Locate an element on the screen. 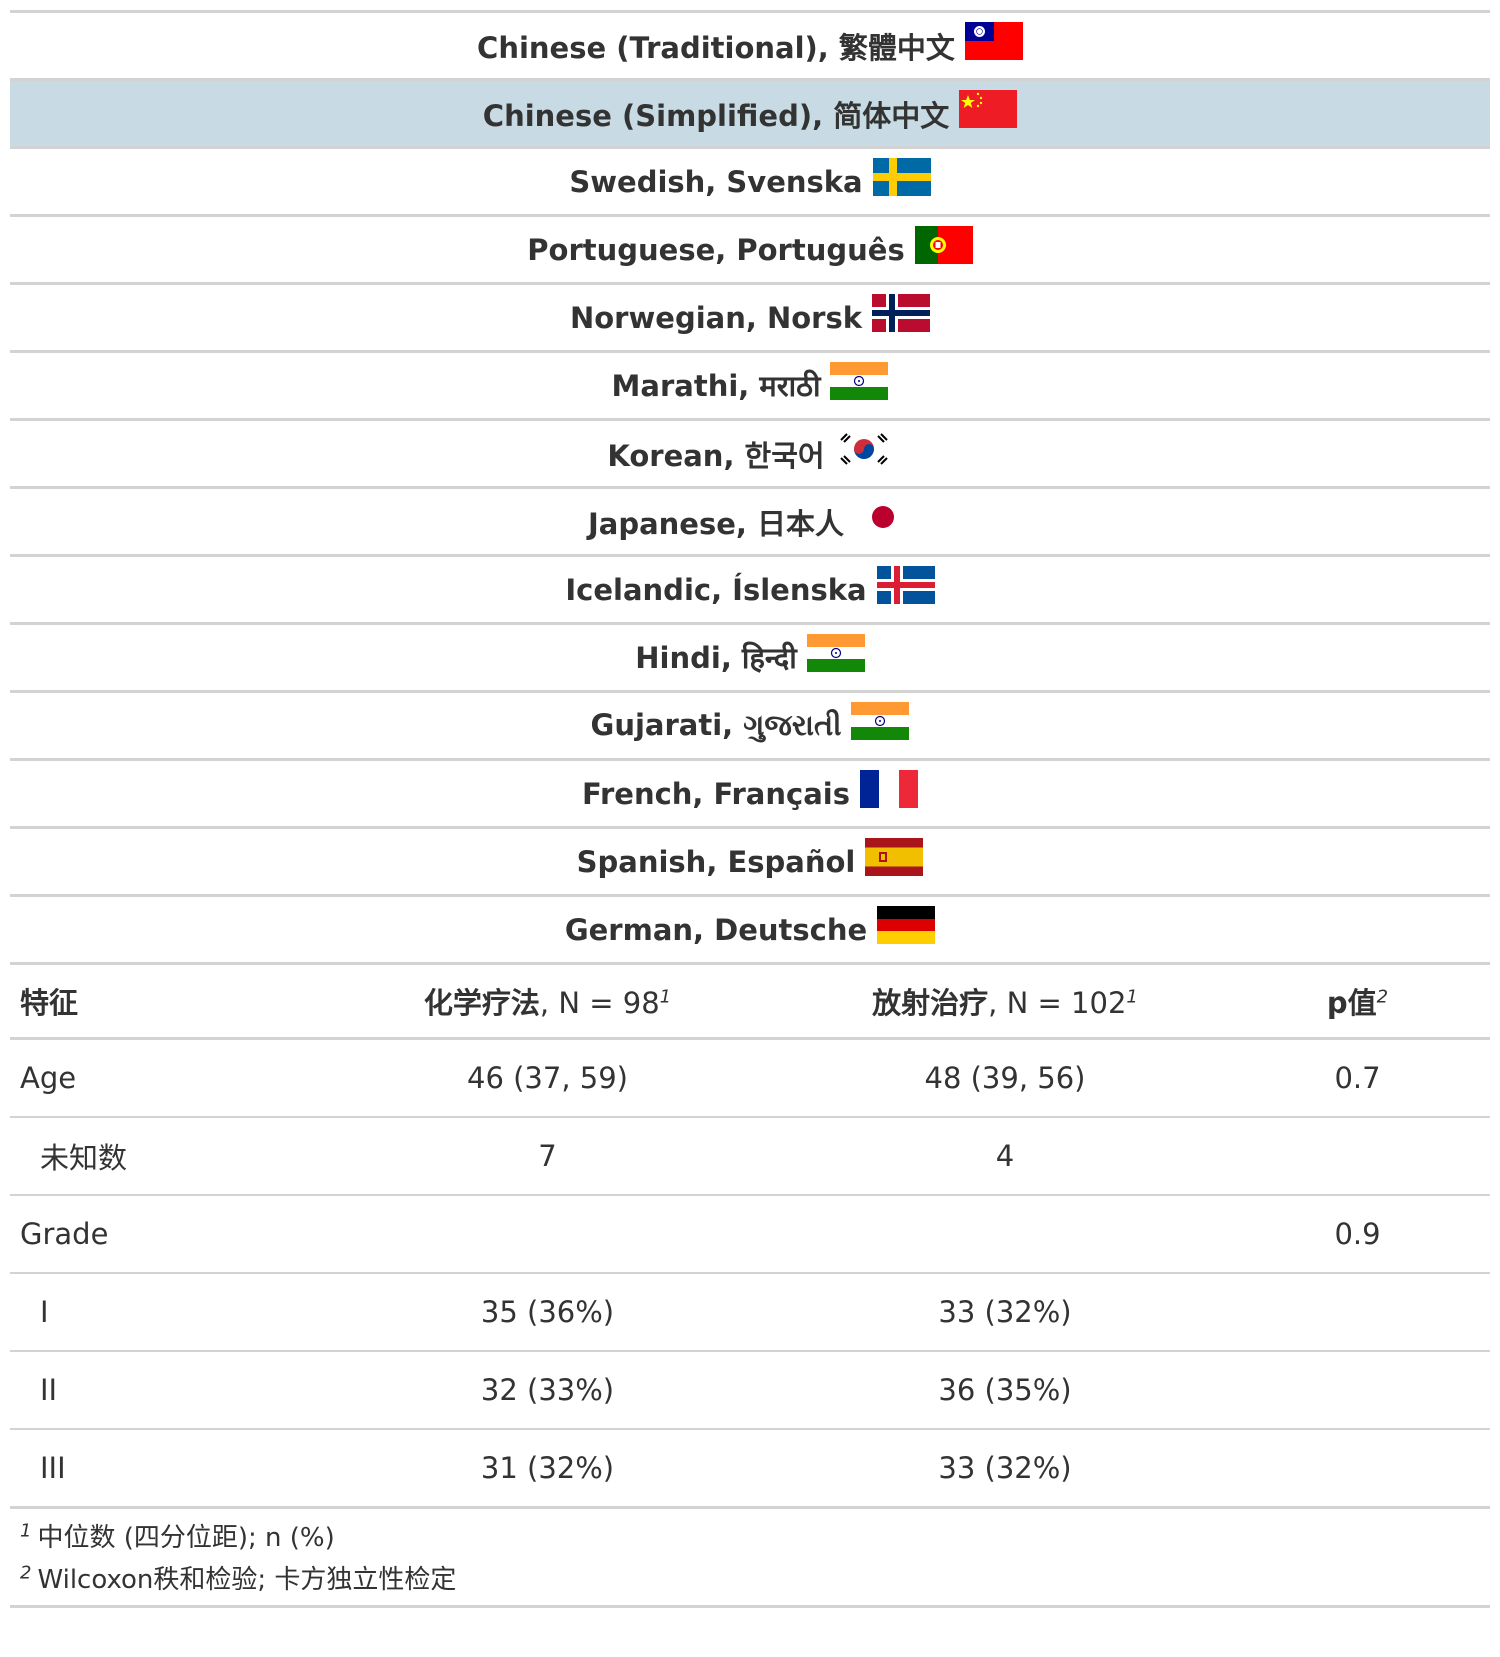 This screenshot has width=1500, height=1657. header-chemo-n: , N = 98 is located at coordinates (599, 1003).